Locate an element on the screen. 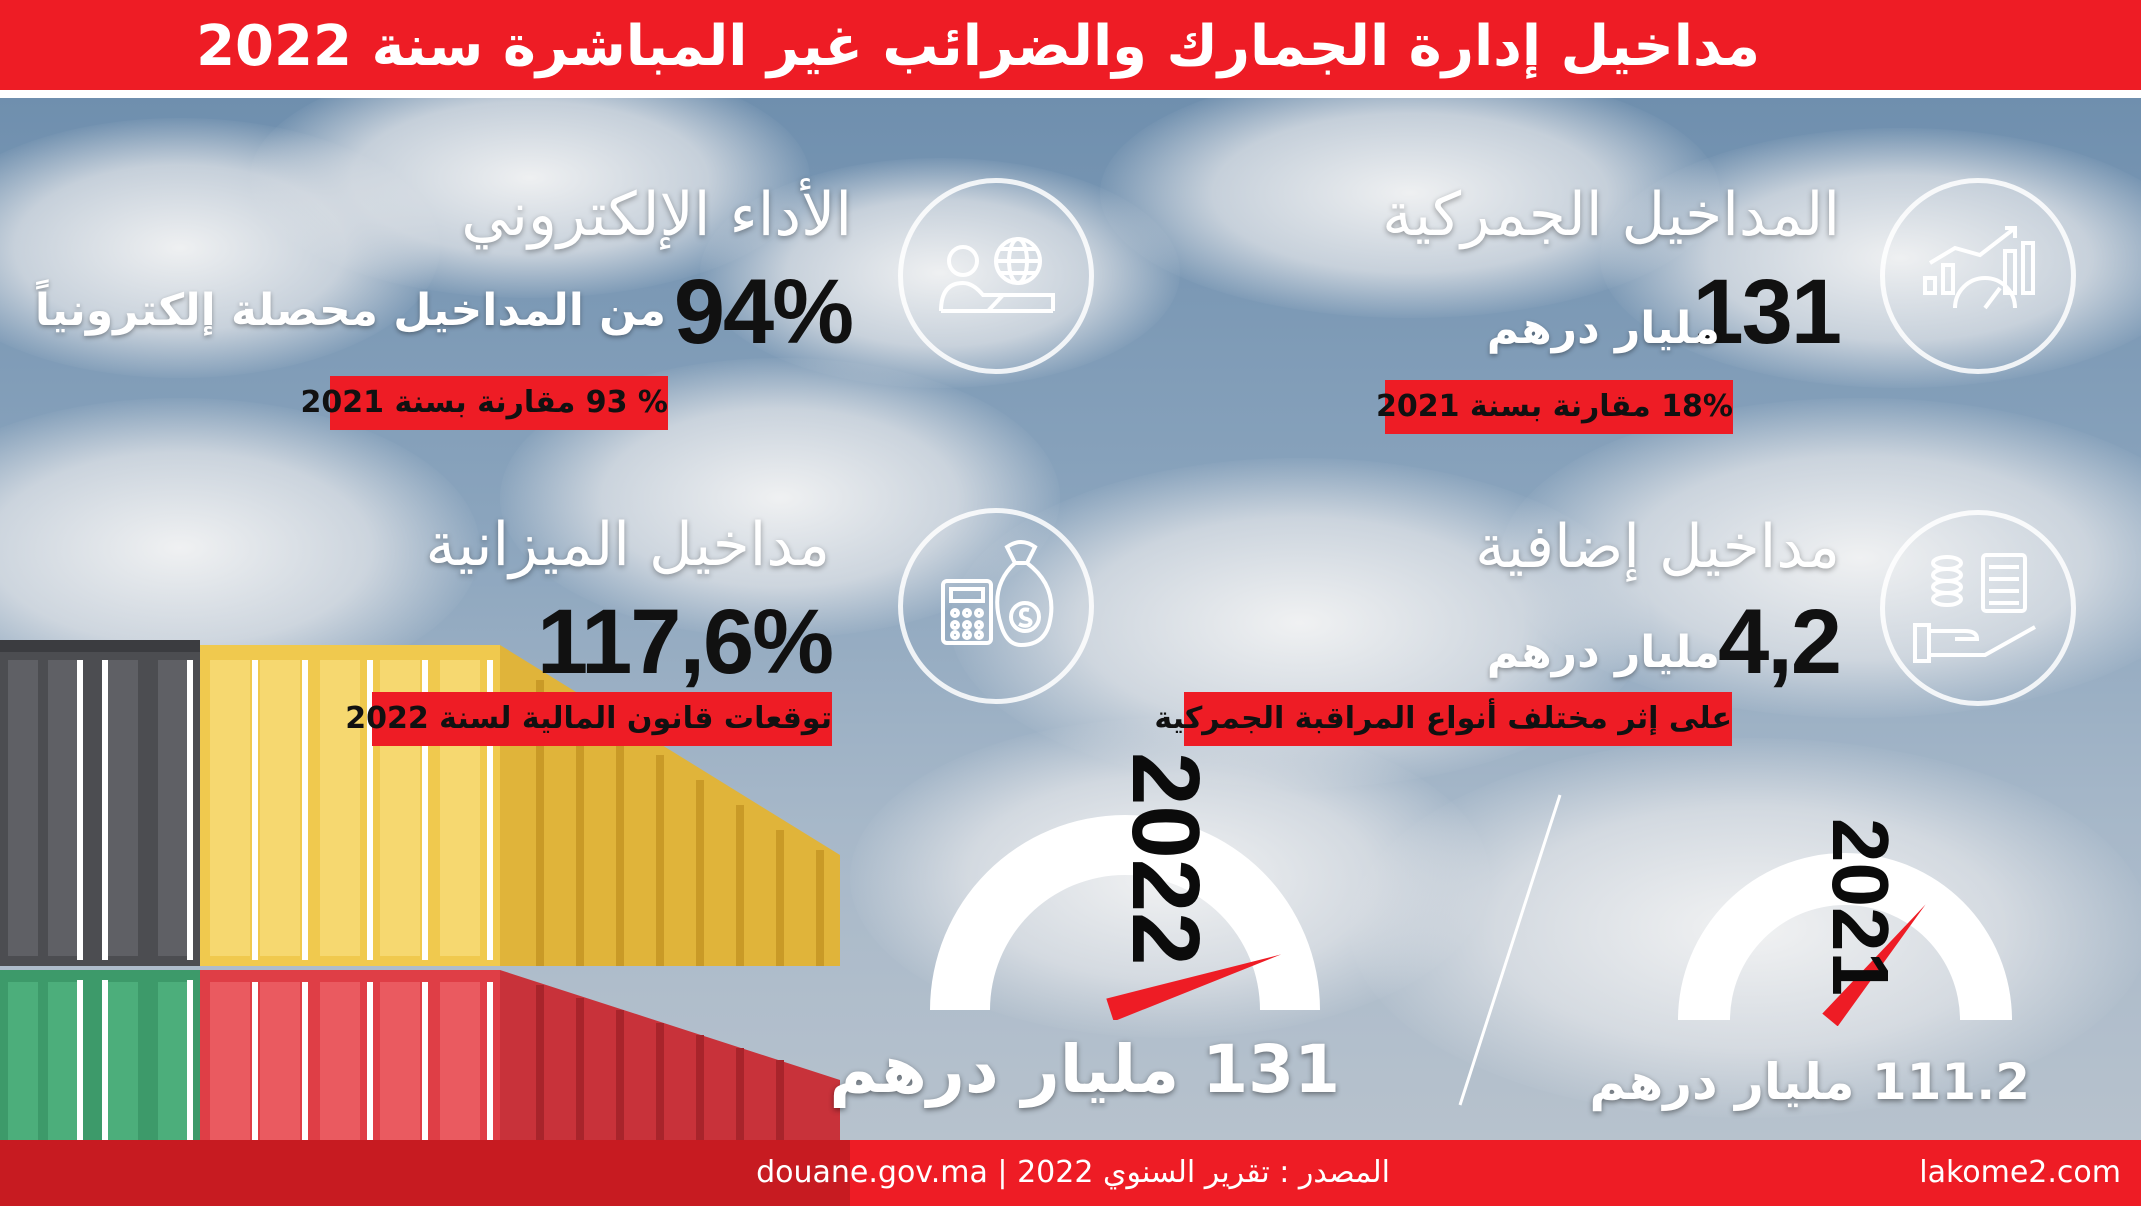 Image resolution: width=2141 pixels, height=1206 pixels. additional-revenue-unit: مليار درهم is located at coordinates (1603, 652).